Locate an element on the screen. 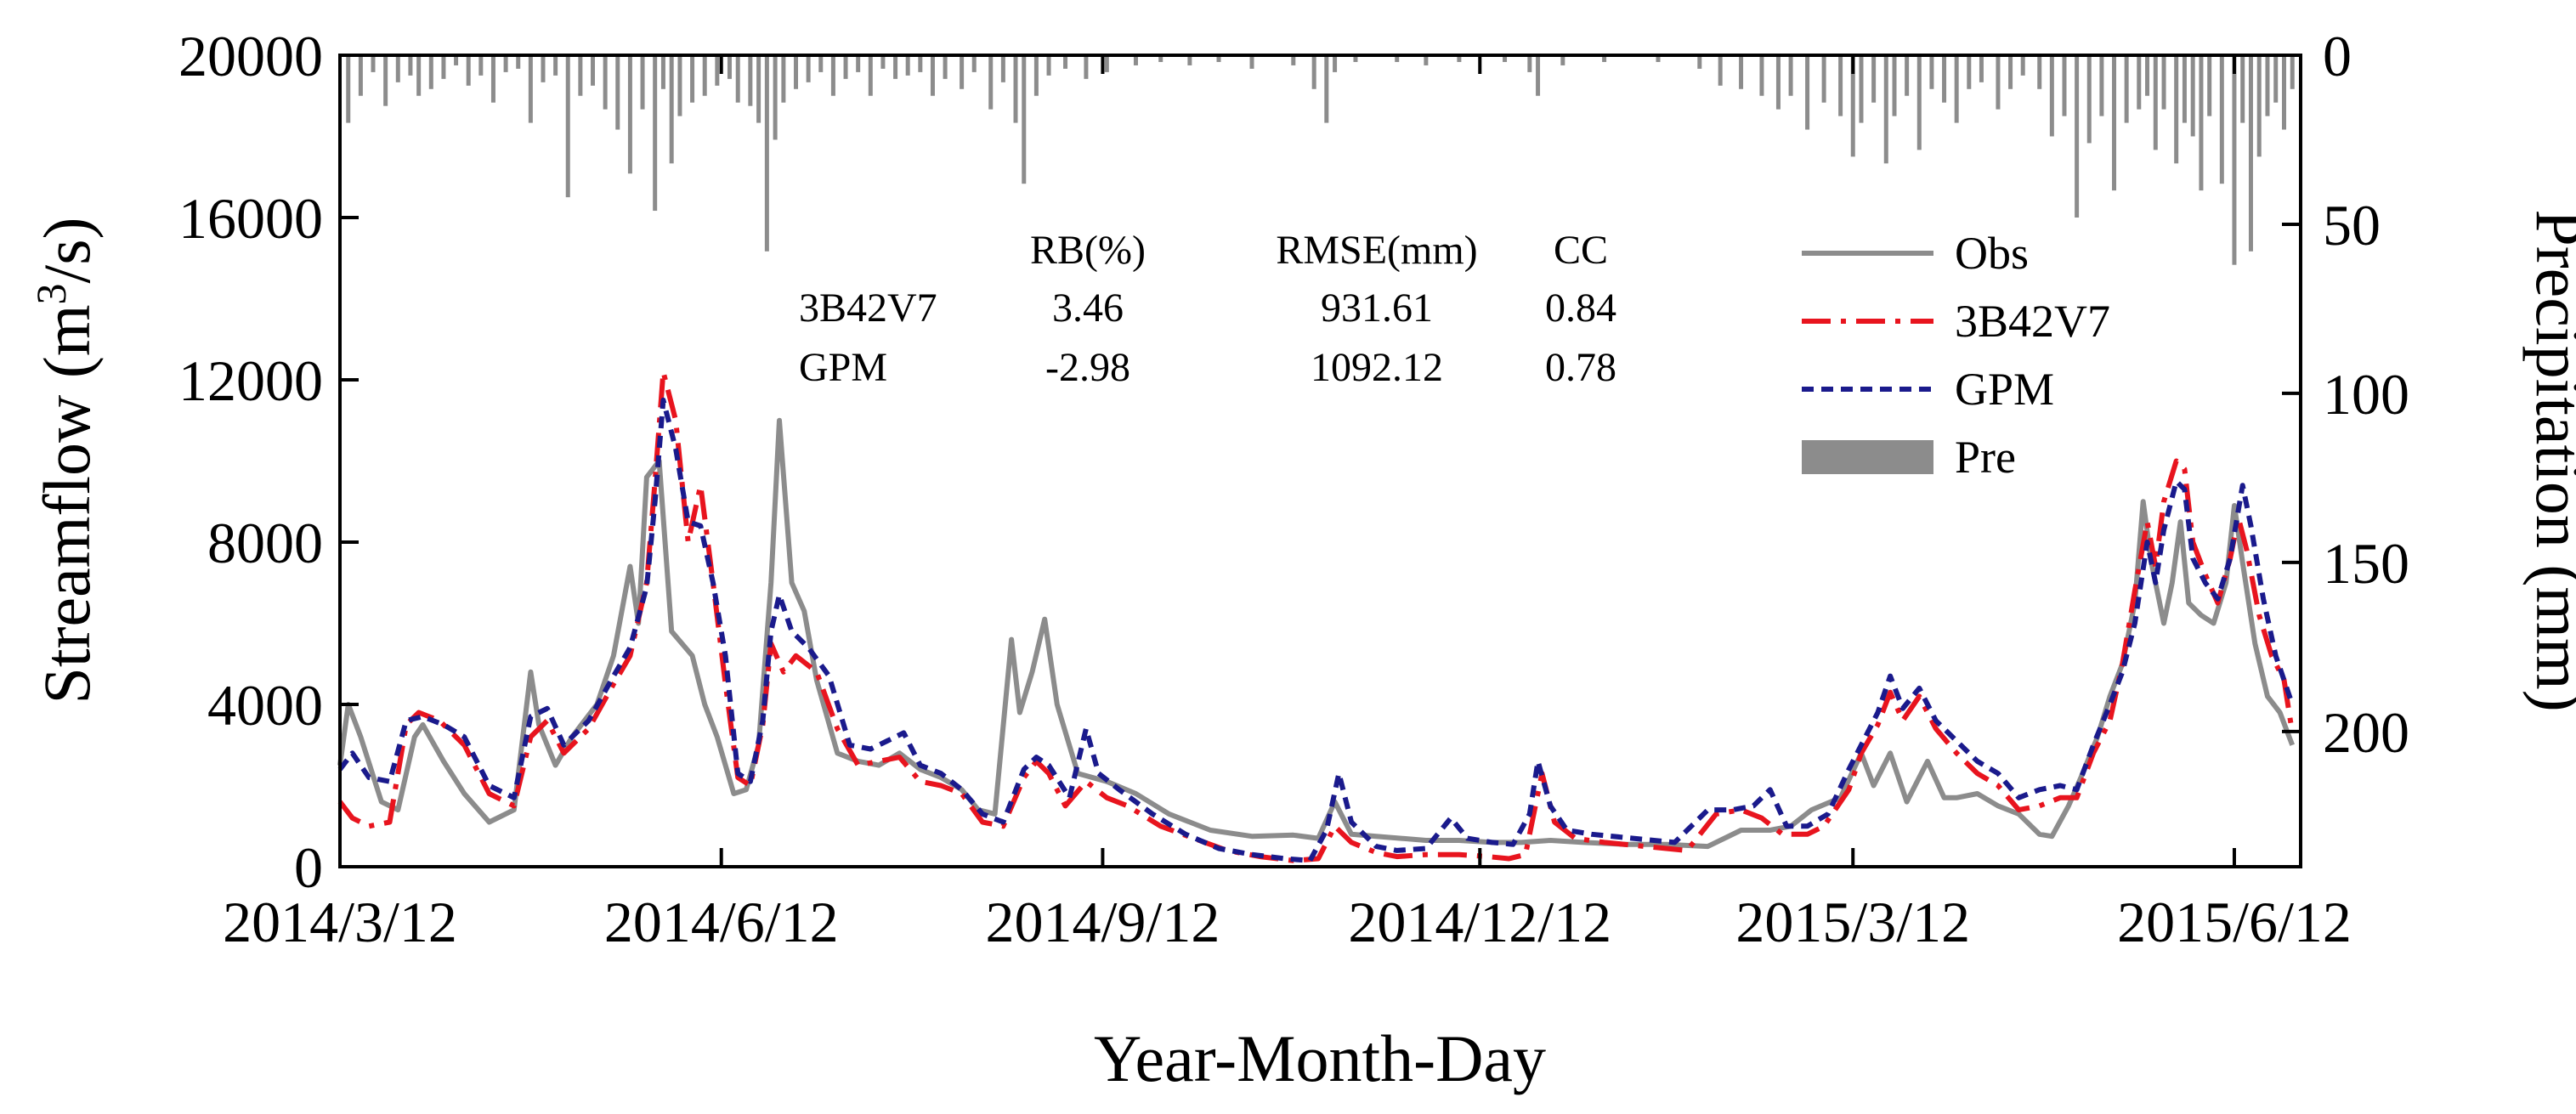 This screenshot has height=1114, width=2576. y-left-tick-label-16000: 16000 is located at coordinates (250, 218).